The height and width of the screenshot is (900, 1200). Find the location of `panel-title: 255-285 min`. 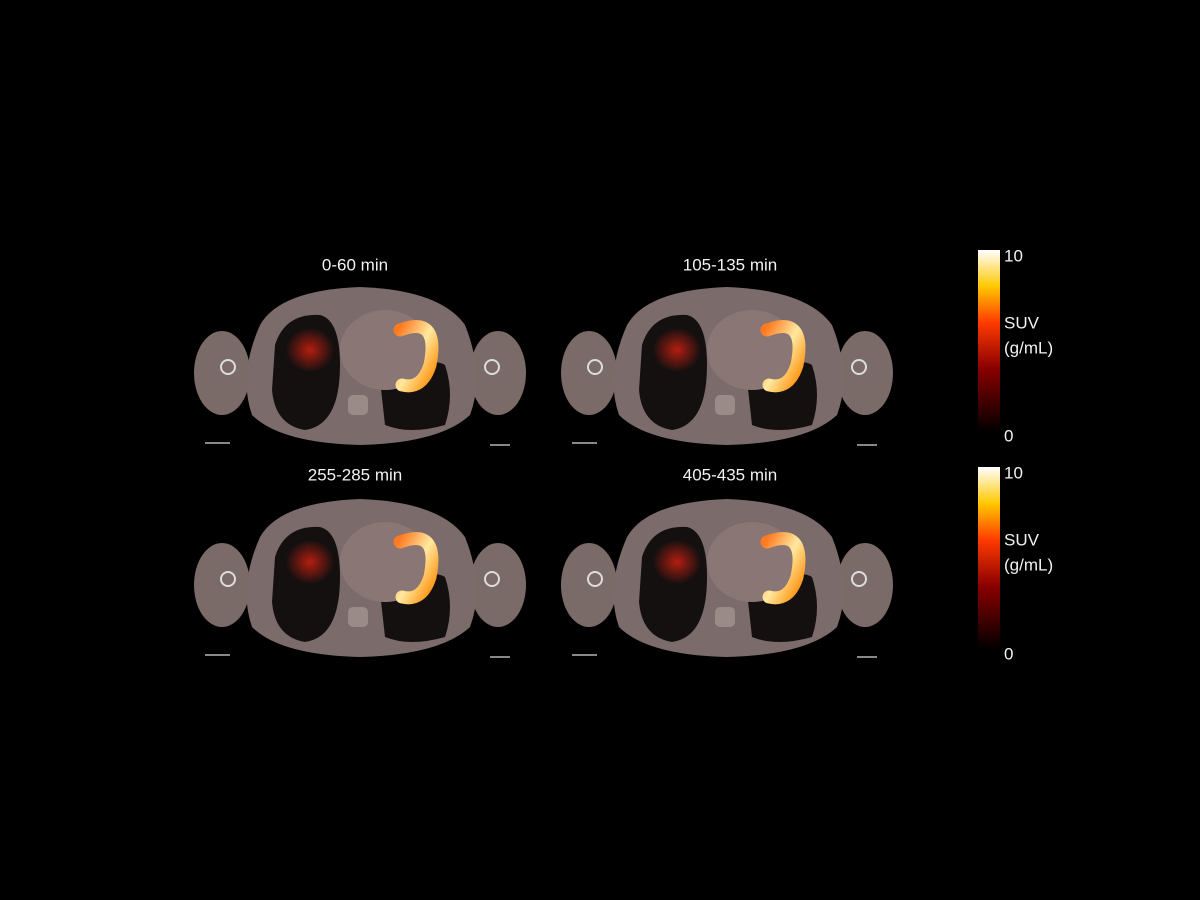

panel-title: 255-285 min is located at coordinates (355, 474).